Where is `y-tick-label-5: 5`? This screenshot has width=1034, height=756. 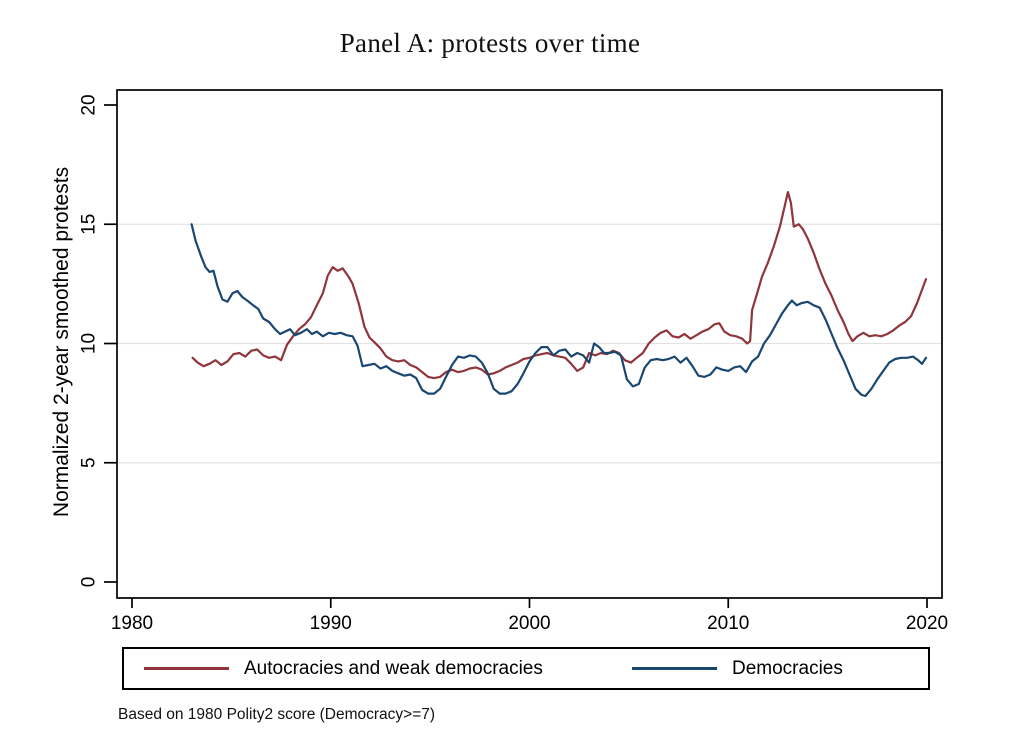 y-tick-label-5: 5 is located at coordinates (89, 462).